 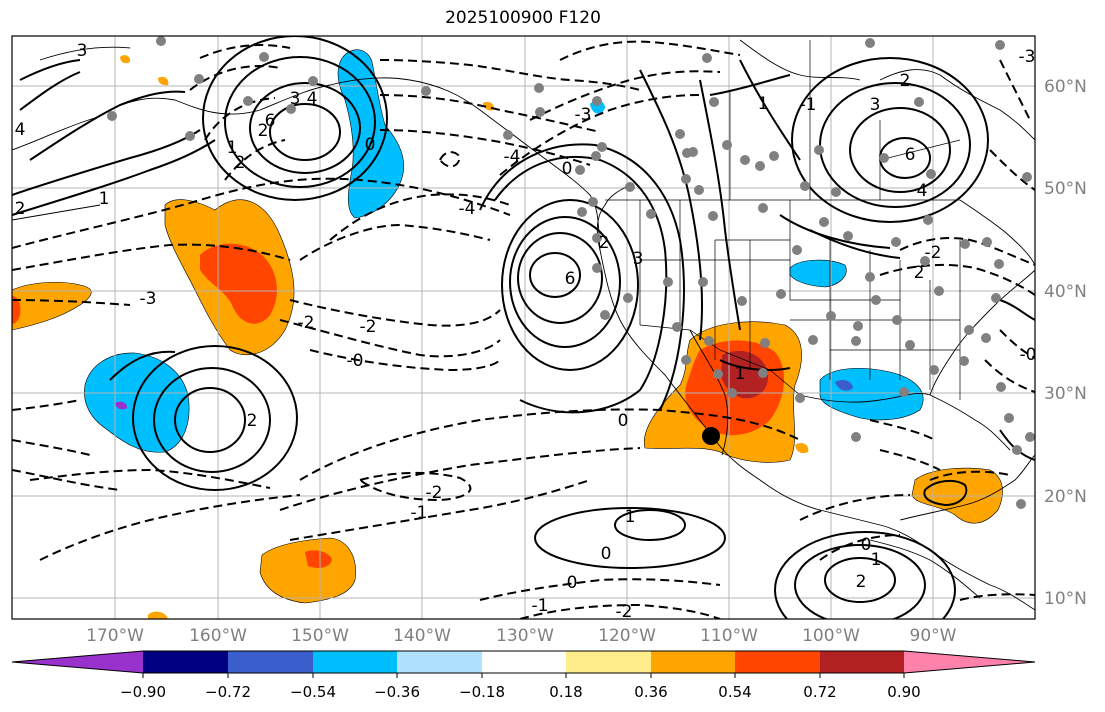 I want to click on fill-orange-alaska-dot, so click(x=125, y=59).